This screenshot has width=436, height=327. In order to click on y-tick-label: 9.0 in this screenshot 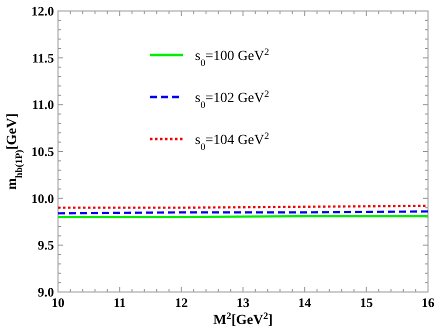, I will do `click(46, 292)`.